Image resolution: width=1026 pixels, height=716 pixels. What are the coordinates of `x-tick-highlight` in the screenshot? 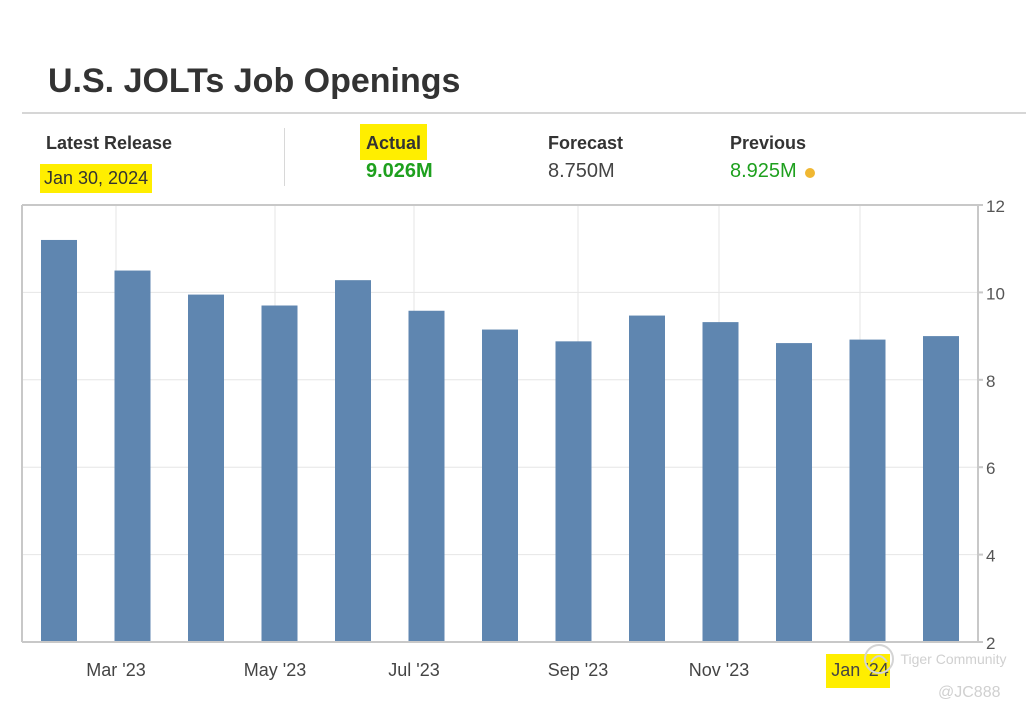 It's located at (858, 671).